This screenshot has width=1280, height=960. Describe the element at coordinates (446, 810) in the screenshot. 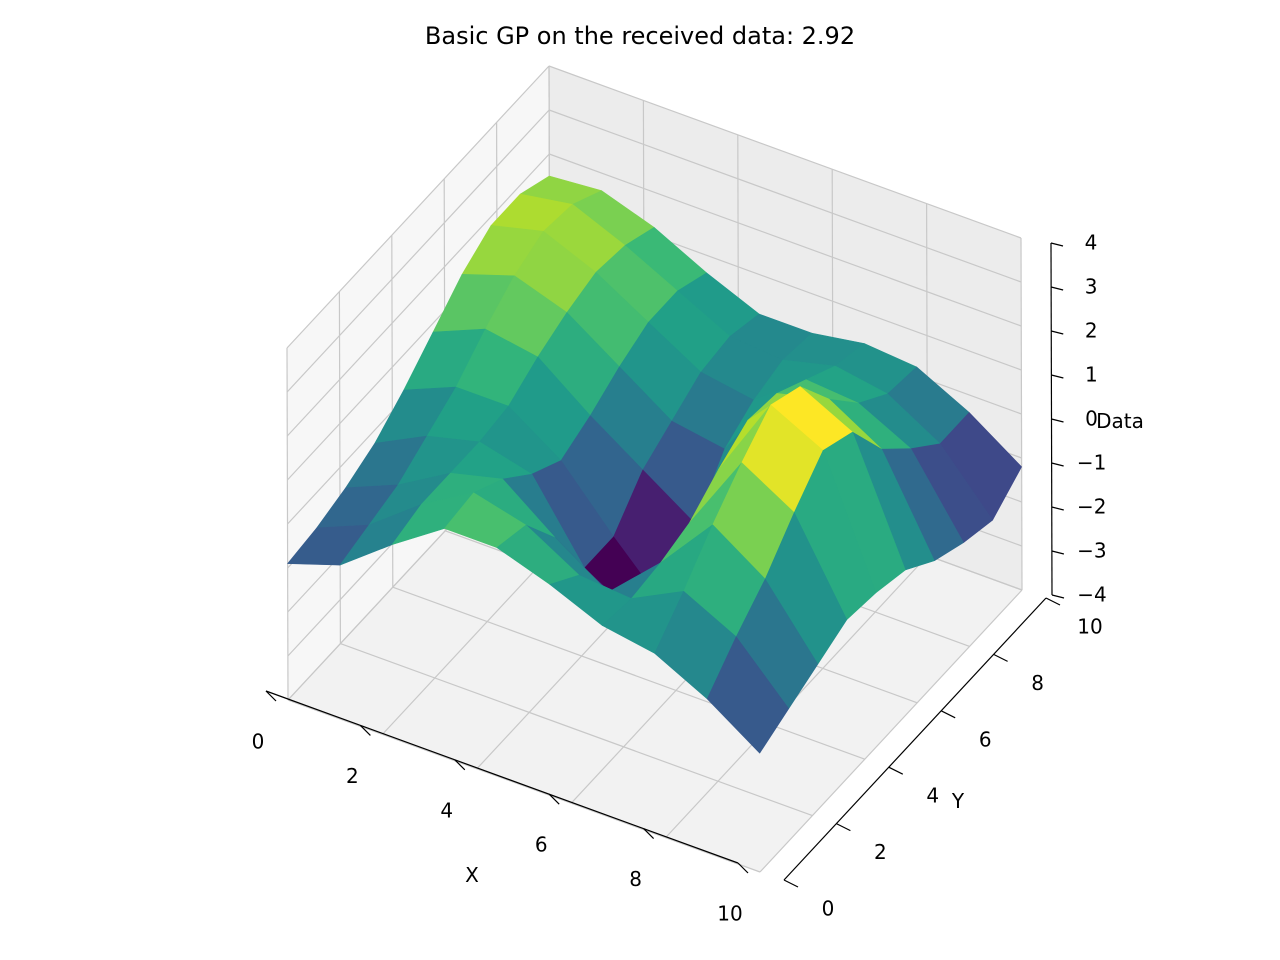

I see `x-tick-label: 4` at that location.